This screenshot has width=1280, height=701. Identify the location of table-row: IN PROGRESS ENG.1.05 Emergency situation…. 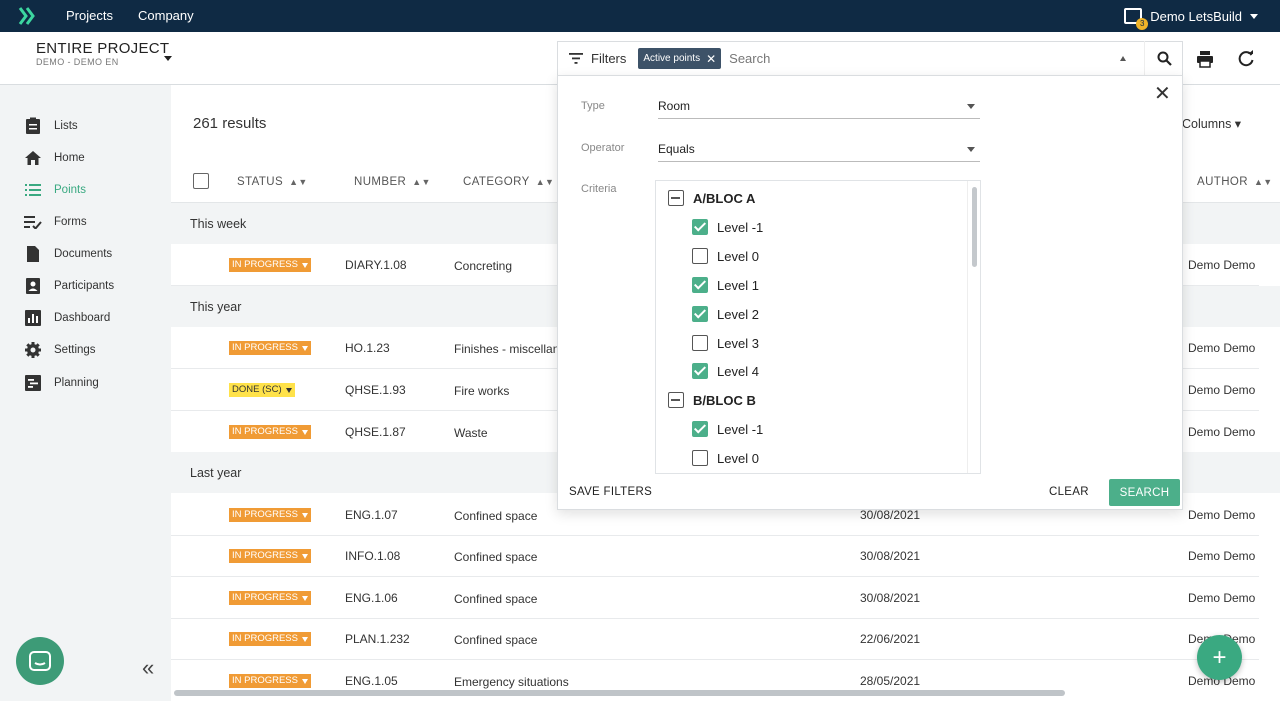
(715, 680).